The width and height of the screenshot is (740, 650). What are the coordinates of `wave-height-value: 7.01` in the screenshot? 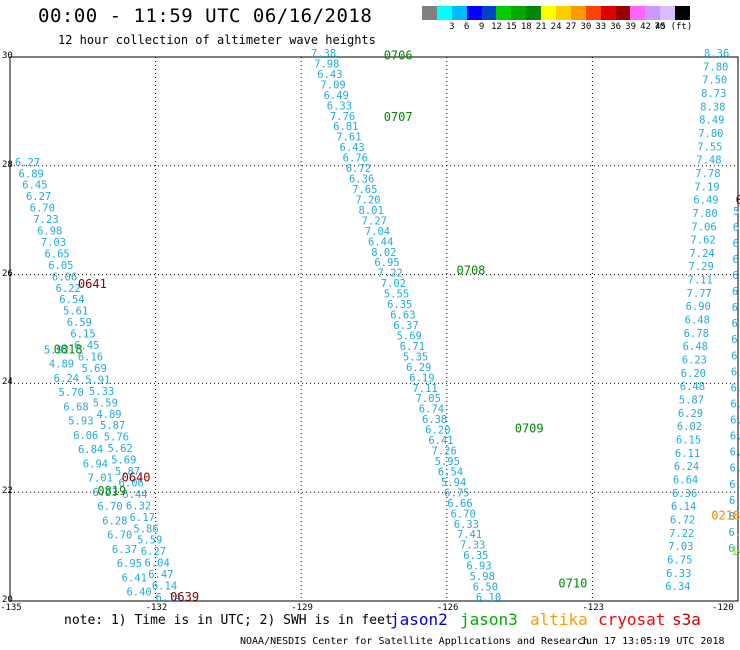 It's located at (100, 479).